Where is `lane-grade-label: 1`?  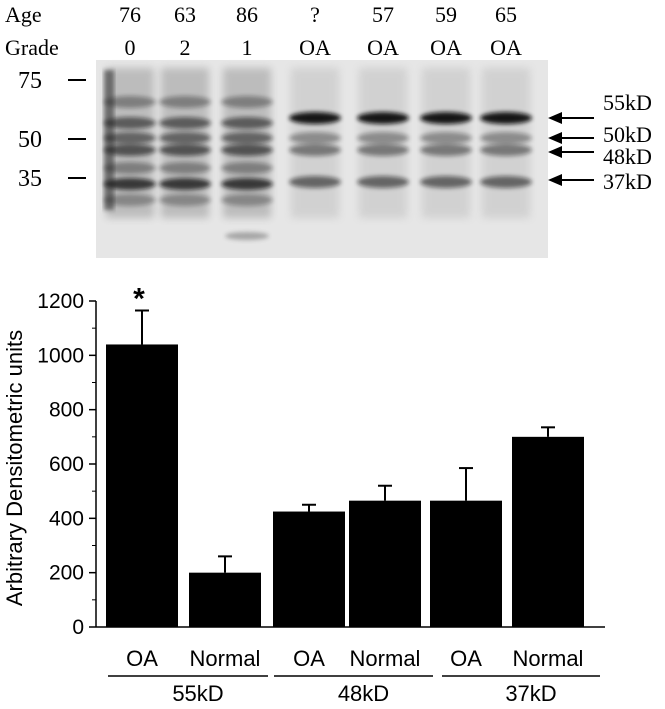
lane-grade-label: 1 is located at coordinates (247, 47).